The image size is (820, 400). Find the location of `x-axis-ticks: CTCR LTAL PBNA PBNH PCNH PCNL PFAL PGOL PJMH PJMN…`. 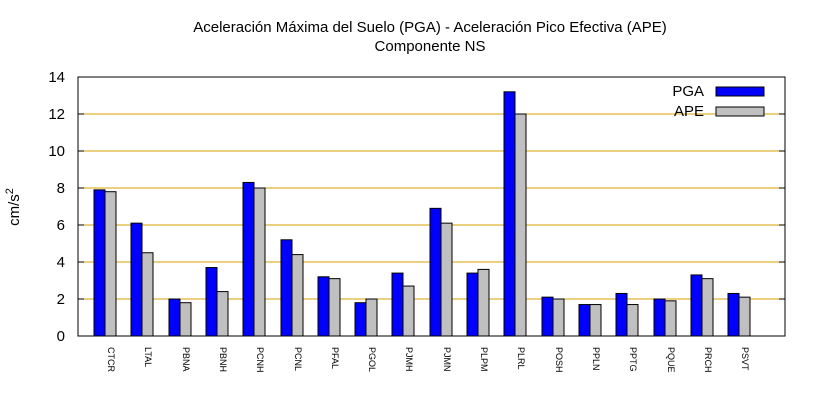

x-axis-ticks: CTCR LTAL PBNA PBNH PCNH PCNL PFAL PGOL PJMH PJMN… is located at coordinates (427, 351).